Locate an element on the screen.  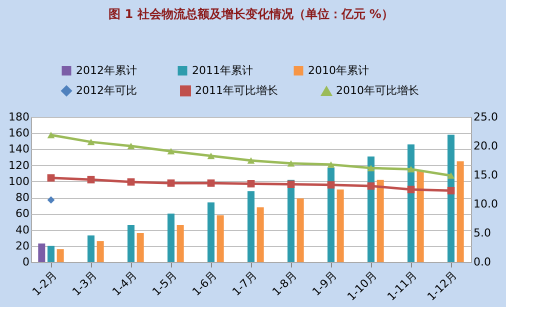
legend-label: 2011年可比增长 is located at coordinates (236, 90).